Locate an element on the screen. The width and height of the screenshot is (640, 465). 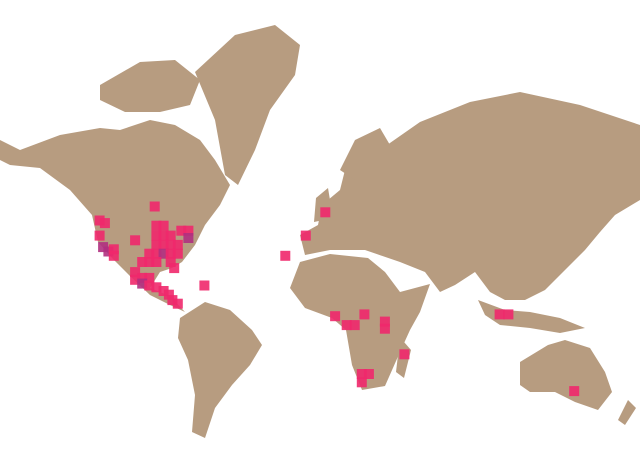
greenland is located at coordinates (247, 105).